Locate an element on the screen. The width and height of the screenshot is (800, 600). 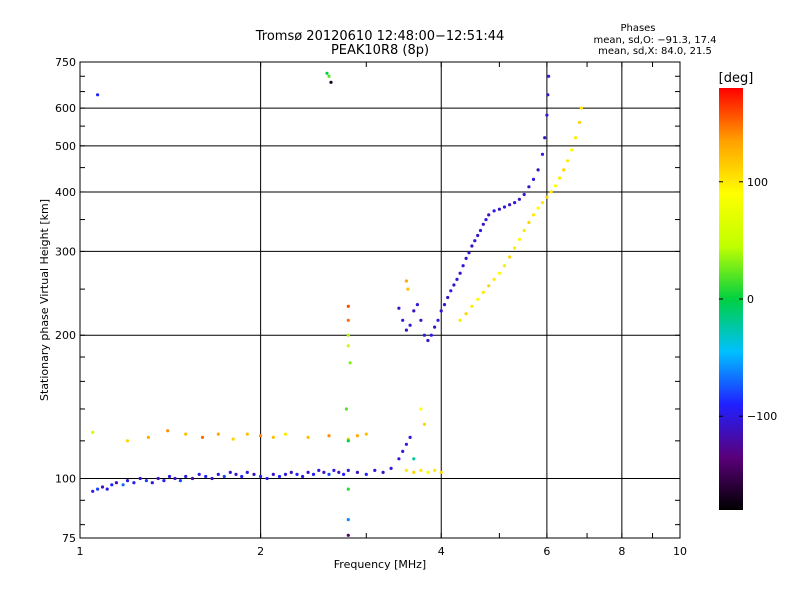
stats-line-x: mean, sd,X: 84.0, 21.5 is located at coordinates (655, 51).